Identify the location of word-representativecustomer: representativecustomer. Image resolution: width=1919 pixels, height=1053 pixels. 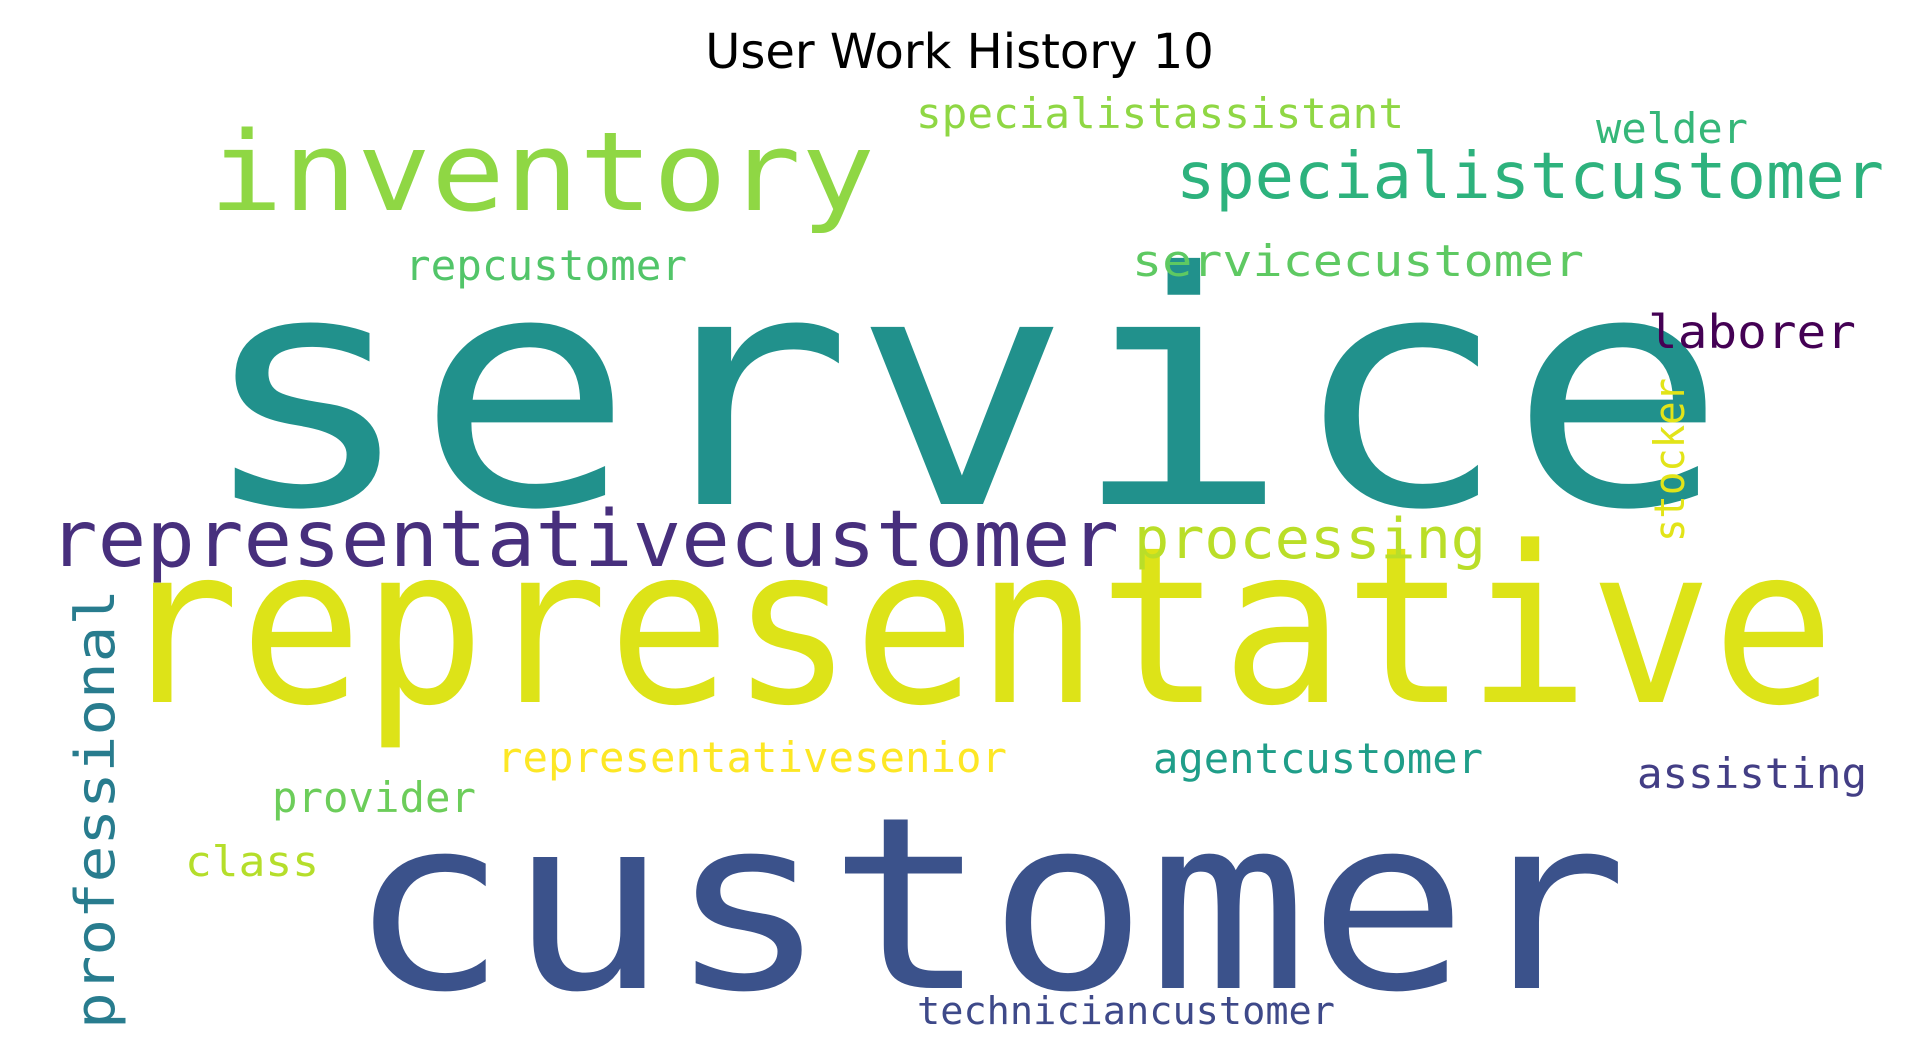
(584, 540).